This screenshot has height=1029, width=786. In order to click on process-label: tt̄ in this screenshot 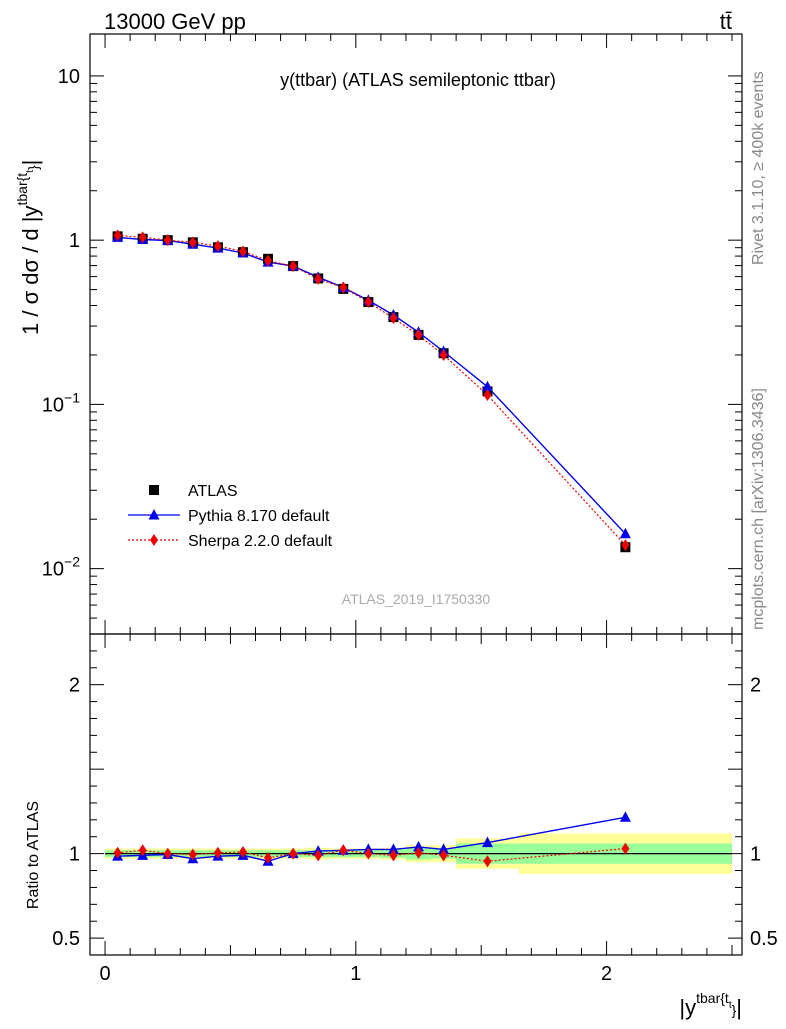, I will do `click(726, 21)`.